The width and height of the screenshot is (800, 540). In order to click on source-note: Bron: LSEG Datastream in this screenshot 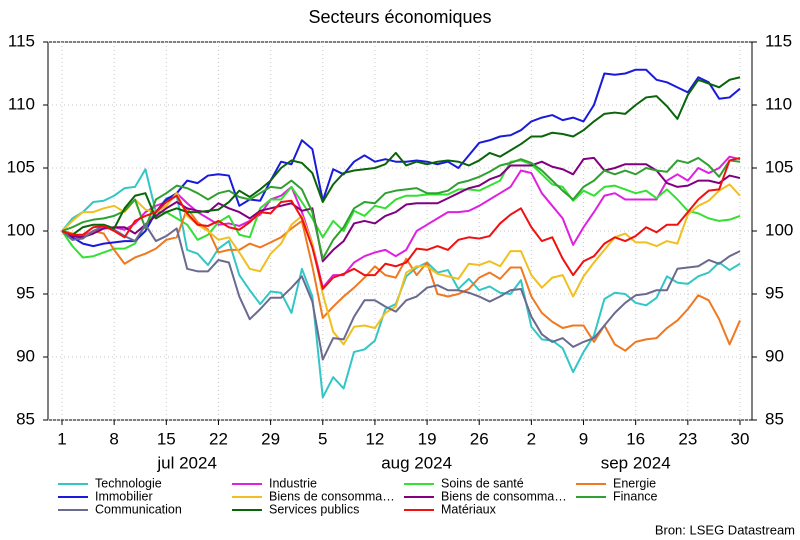, I will do `click(725, 529)`.